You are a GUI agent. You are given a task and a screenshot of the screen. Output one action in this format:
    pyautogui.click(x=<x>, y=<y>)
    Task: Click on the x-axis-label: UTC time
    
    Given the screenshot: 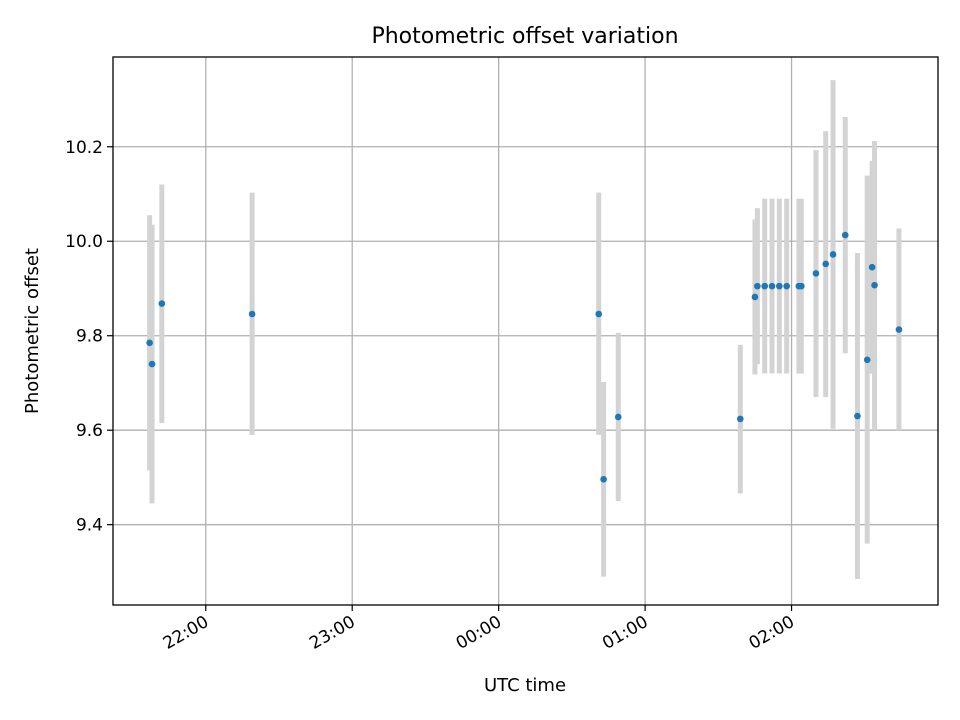 What is the action you would take?
    pyautogui.click(x=525, y=685)
    